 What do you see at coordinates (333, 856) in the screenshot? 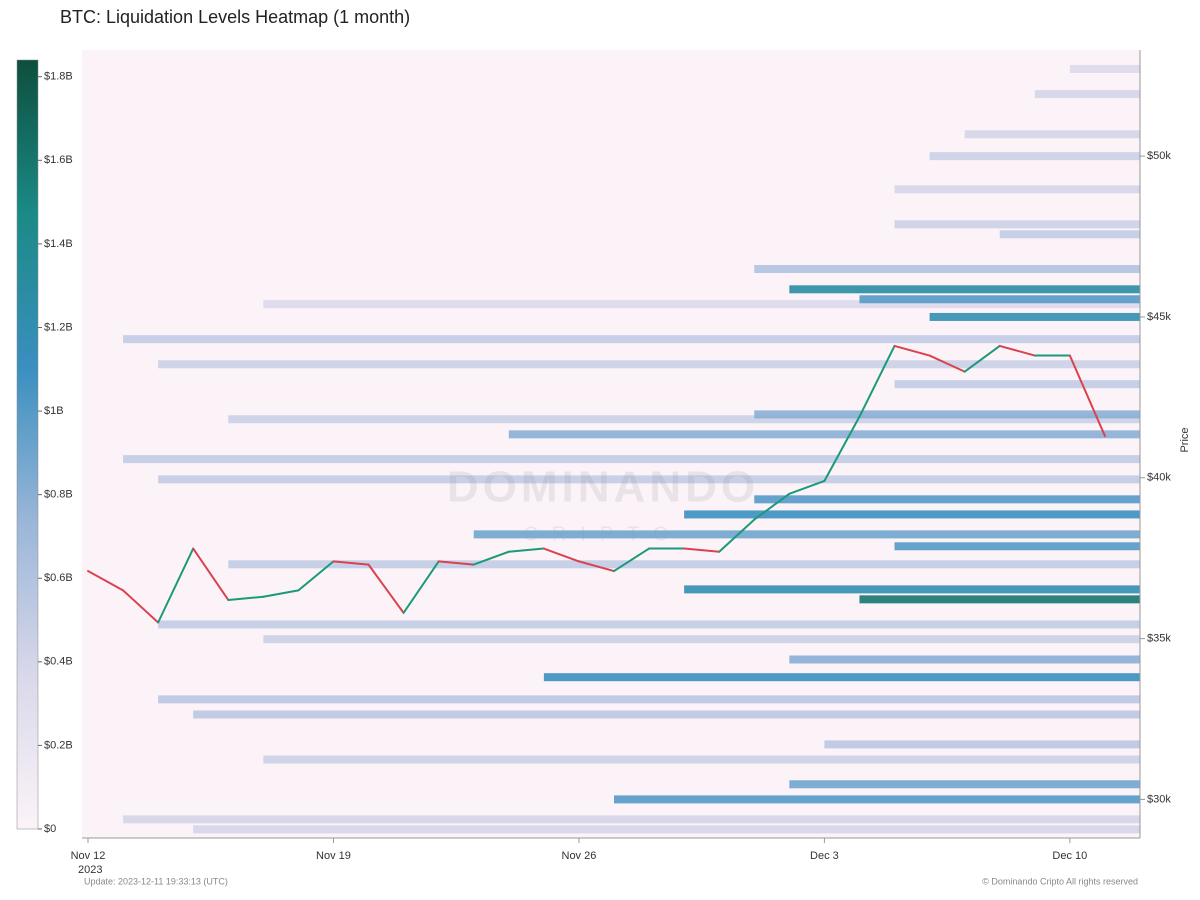
I see `x-tick-label: Nov 19` at bounding box center [333, 856].